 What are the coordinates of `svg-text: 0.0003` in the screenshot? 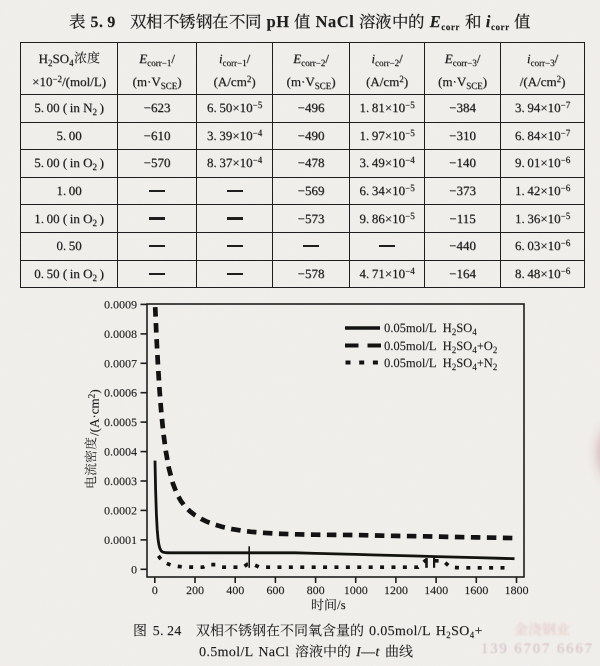 It's located at (120, 481).